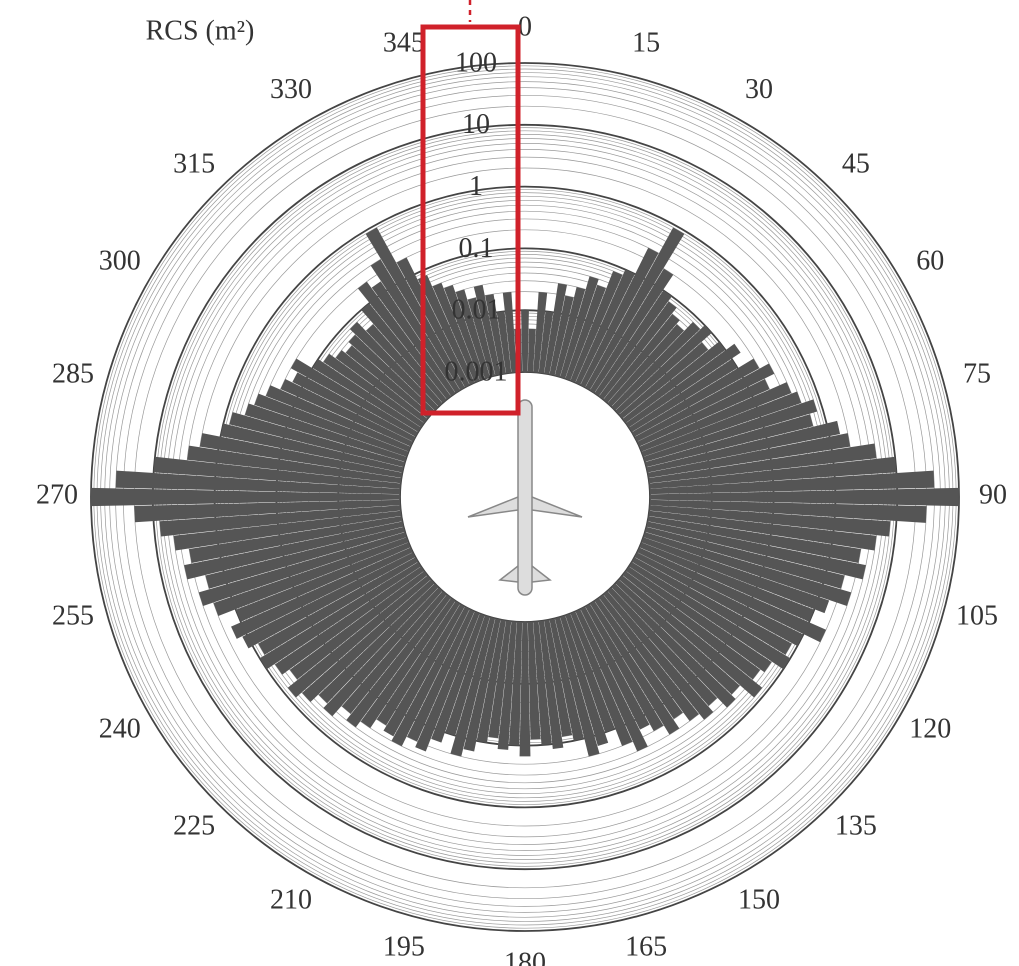 This screenshot has width=1019, height=966. Describe the element at coordinates (476, 62) in the screenshot. I see `y-tick-label: 100` at that location.